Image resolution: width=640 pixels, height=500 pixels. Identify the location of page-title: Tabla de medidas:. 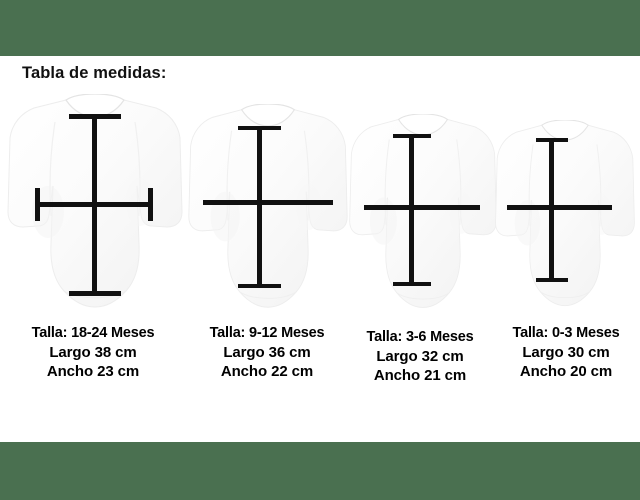
(94, 73).